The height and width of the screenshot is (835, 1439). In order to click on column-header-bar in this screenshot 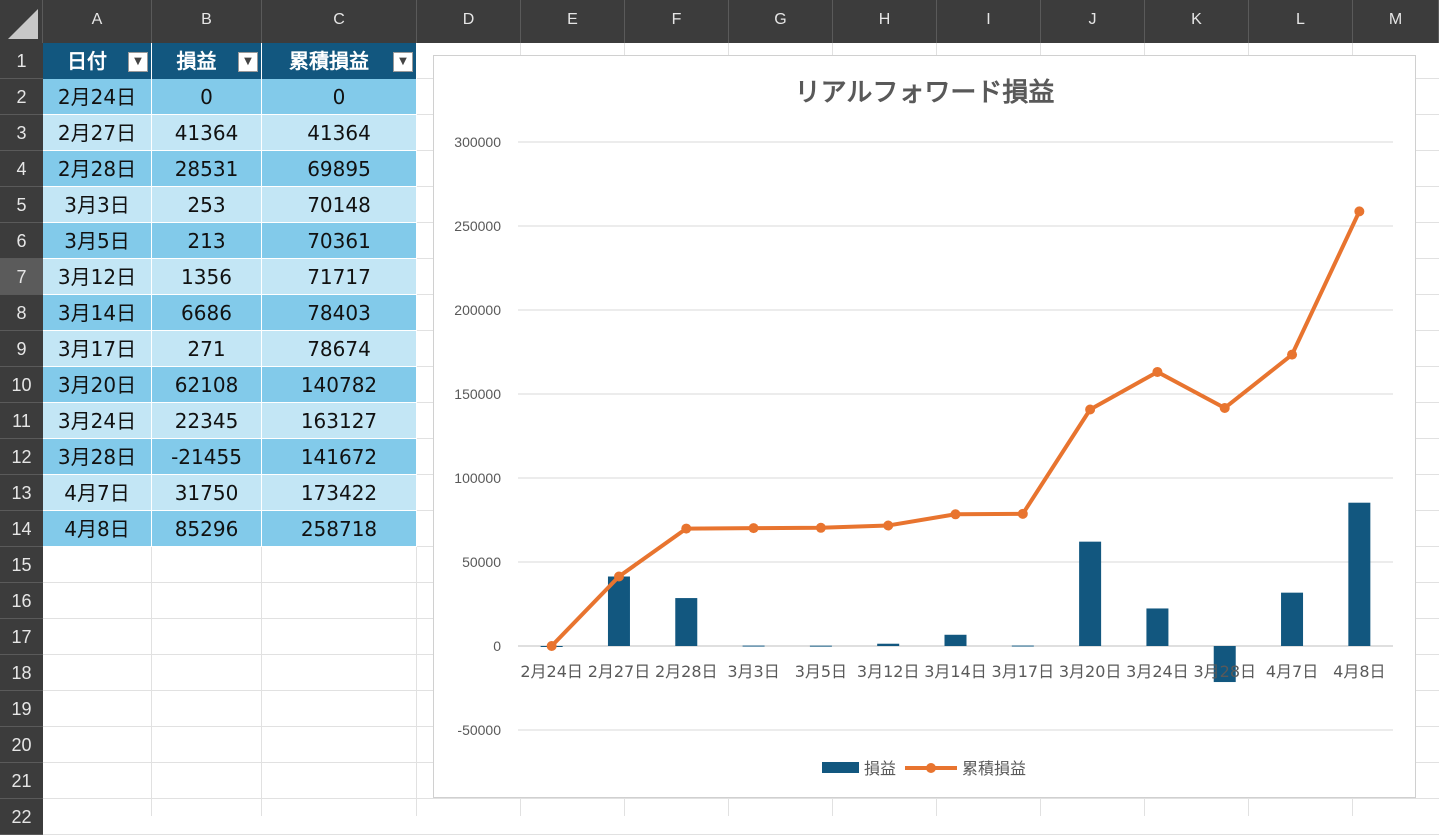, I will do `click(719, 21)`.